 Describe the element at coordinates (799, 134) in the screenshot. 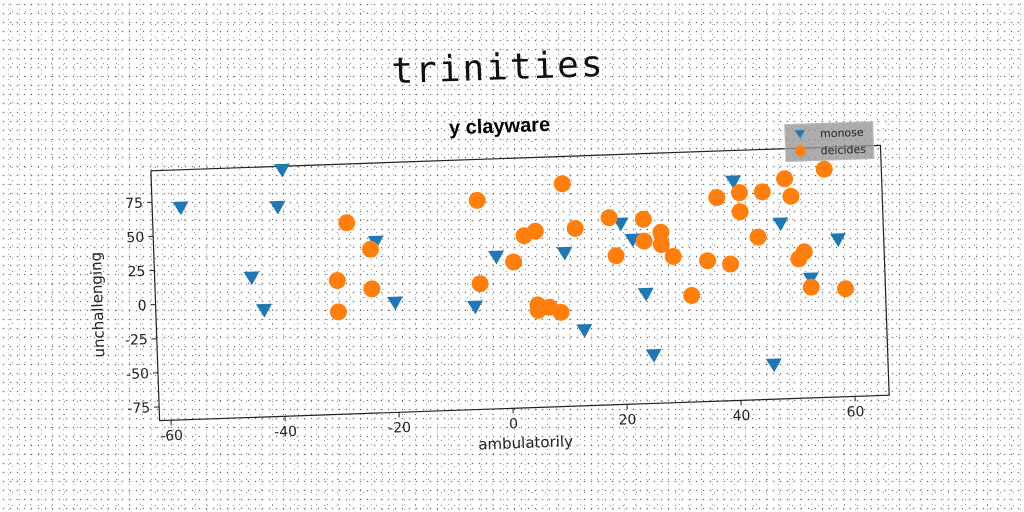

I see `legend-marker-monose` at that location.